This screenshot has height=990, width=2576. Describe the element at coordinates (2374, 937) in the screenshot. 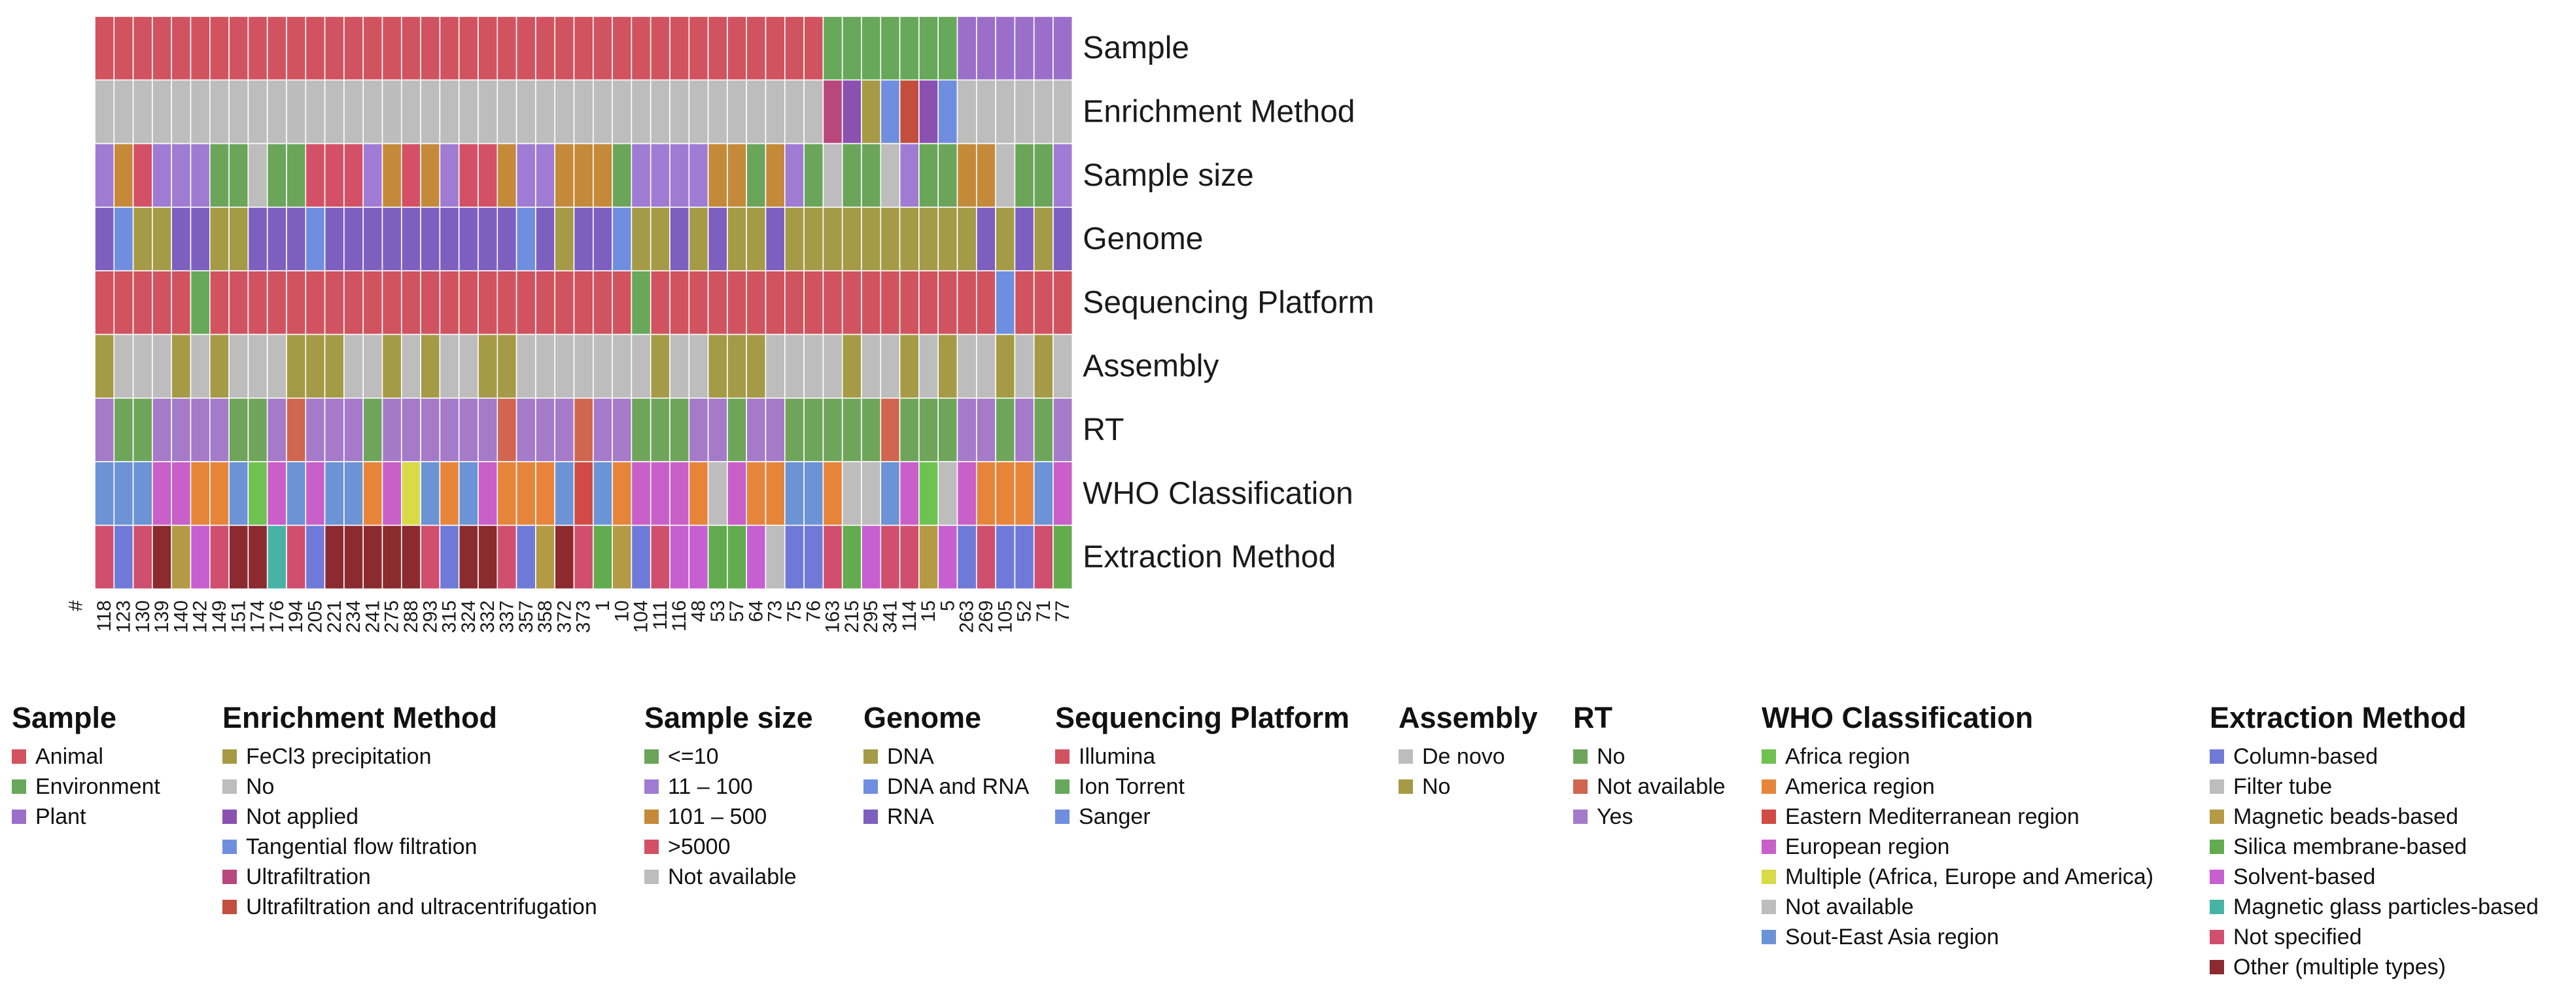

I see `legend-item-extraction-method-not-specified: Not specified` at that location.